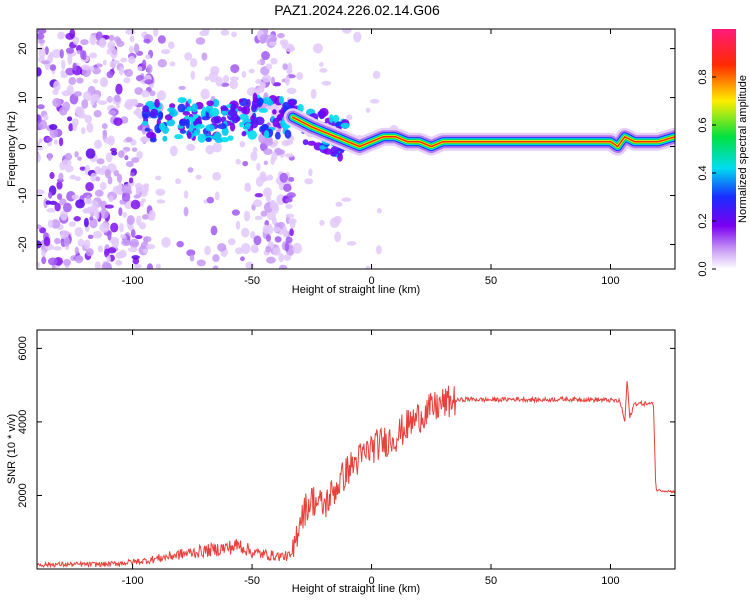 The height and width of the screenshot is (600, 750). I want to click on snr-y-label: SNR (10 * v/v), so click(12, 449).